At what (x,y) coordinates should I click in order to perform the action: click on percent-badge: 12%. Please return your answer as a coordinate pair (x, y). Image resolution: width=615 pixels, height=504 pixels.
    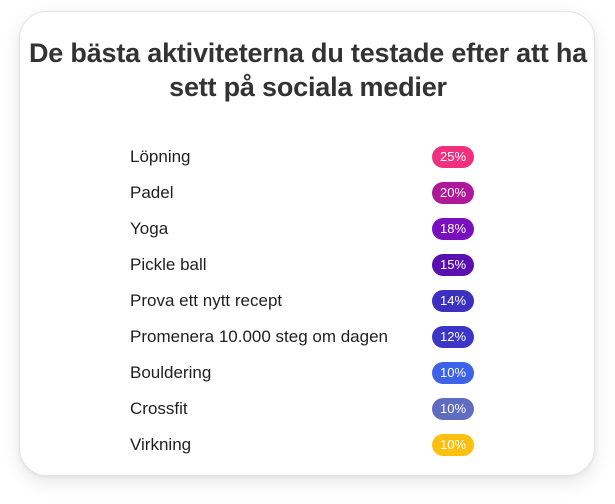
    Looking at the image, I should click on (453, 337).